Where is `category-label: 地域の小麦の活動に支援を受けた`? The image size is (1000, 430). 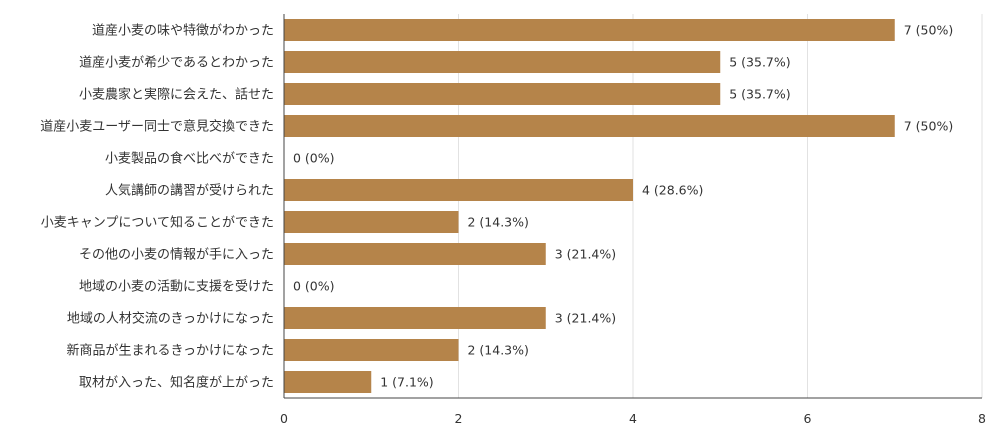
category-label: 地域の小麦の活動に支援を受けた is located at coordinates (176, 287).